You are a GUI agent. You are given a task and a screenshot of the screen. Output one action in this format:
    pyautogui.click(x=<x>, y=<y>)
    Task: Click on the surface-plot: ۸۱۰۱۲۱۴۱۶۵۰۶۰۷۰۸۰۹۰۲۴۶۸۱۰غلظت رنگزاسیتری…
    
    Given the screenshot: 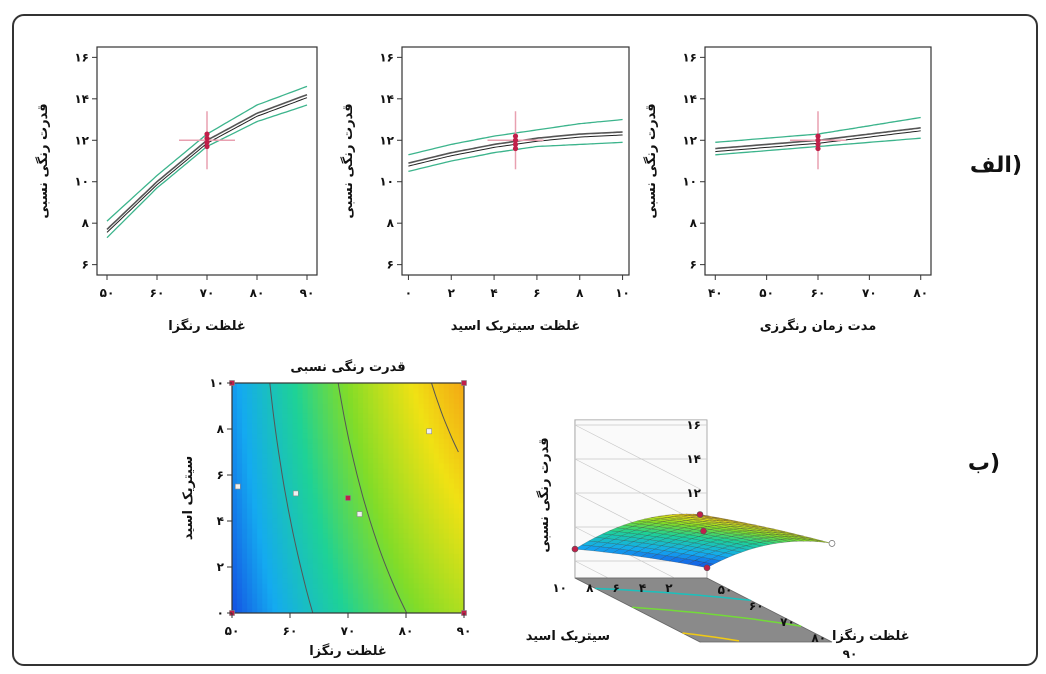 What is the action you would take?
    pyautogui.click(x=718, y=539)
    